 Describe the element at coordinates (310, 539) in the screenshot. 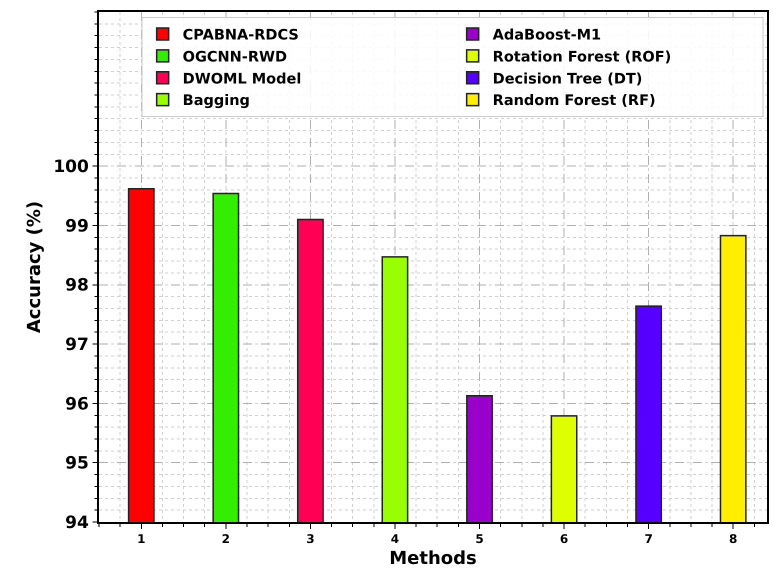

I see `x-tick-label: 3` at that location.